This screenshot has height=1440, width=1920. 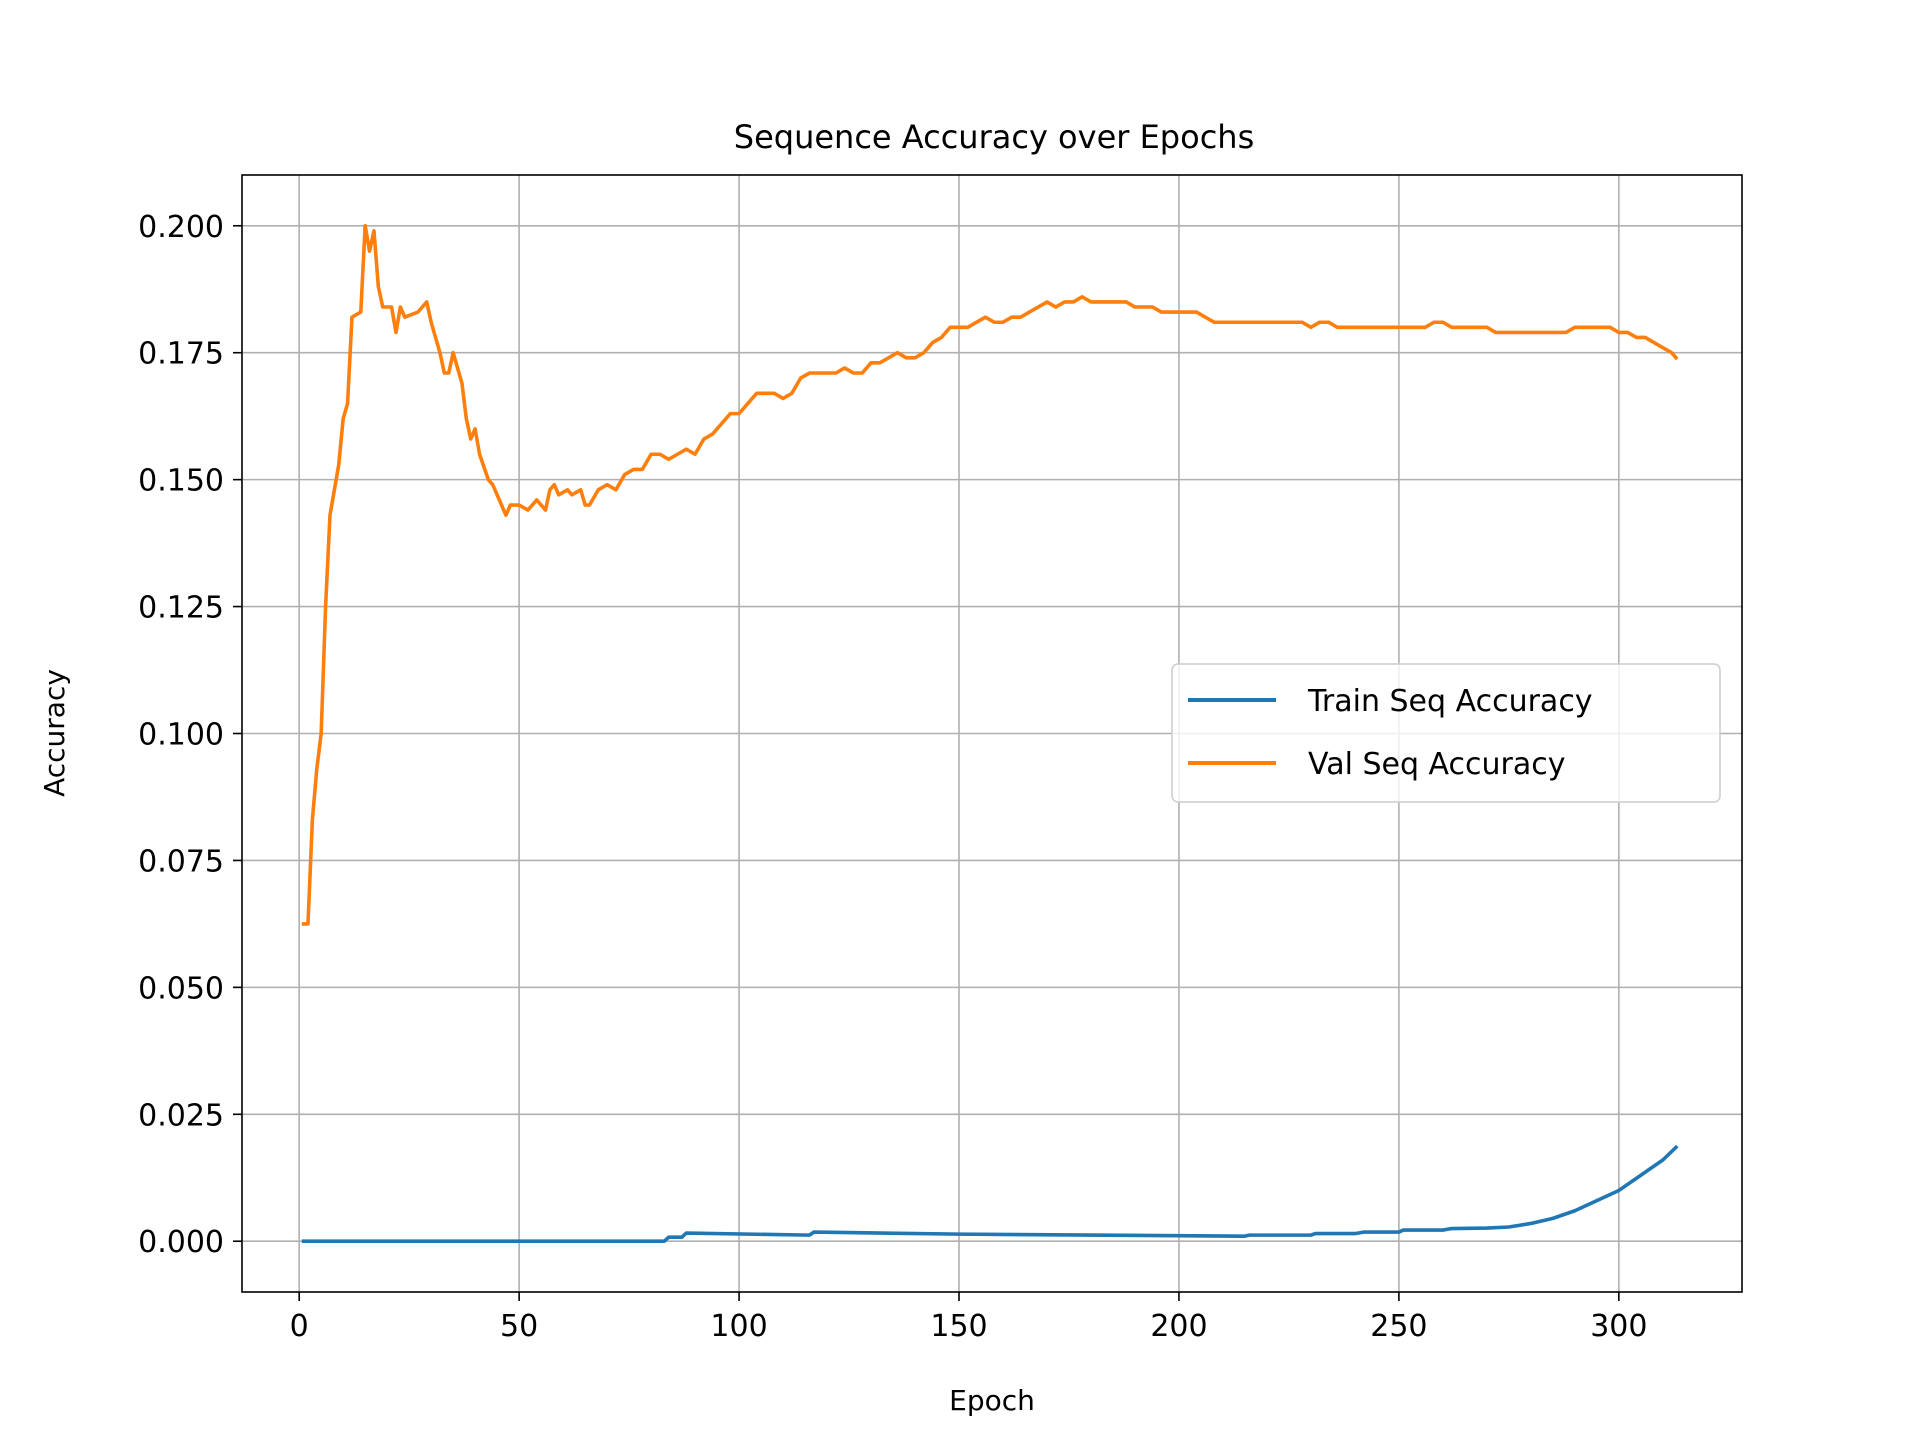 I want to click on x-tick-label: 200, so click(x=1178, y=1326).